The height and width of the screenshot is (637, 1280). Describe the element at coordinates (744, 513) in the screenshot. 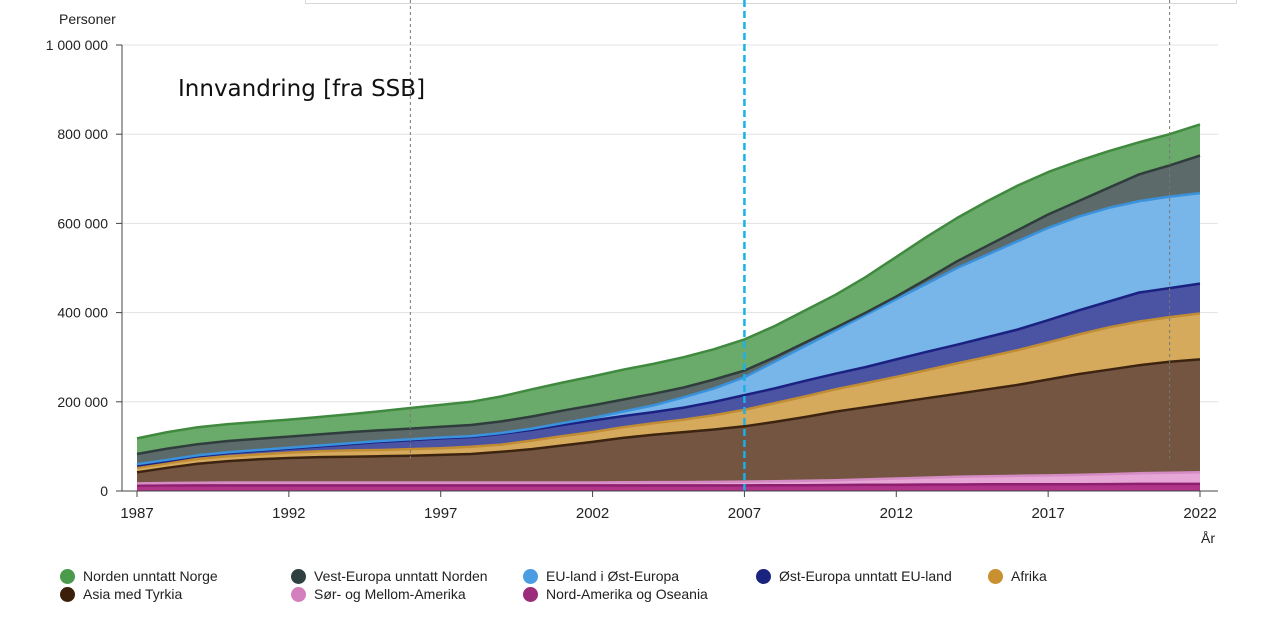

I see `x-tick-label: 2007` at that location.